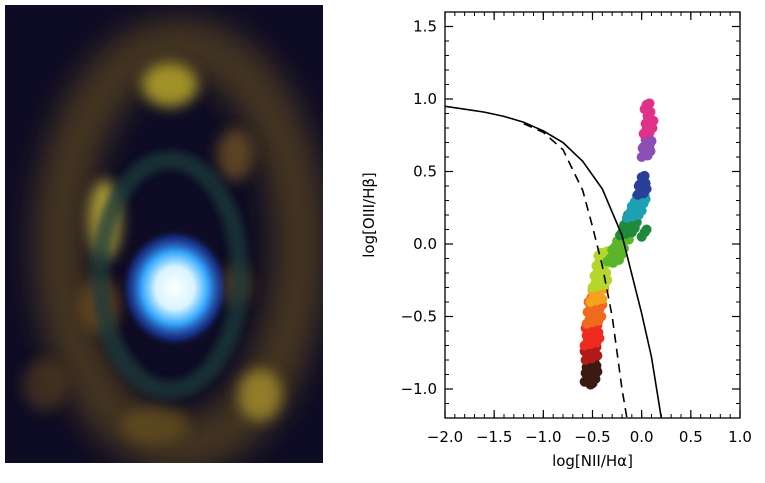 The image size is (765, 483). I want to click on y-tick-label: −0.5, so click(419, 317).